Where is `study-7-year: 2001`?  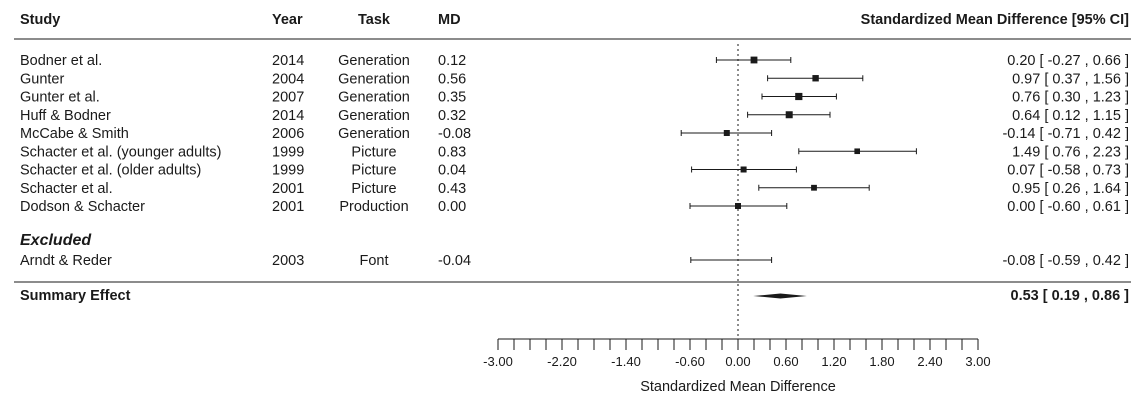
study-7-year: 2001 is located at coordinates (288, 189).